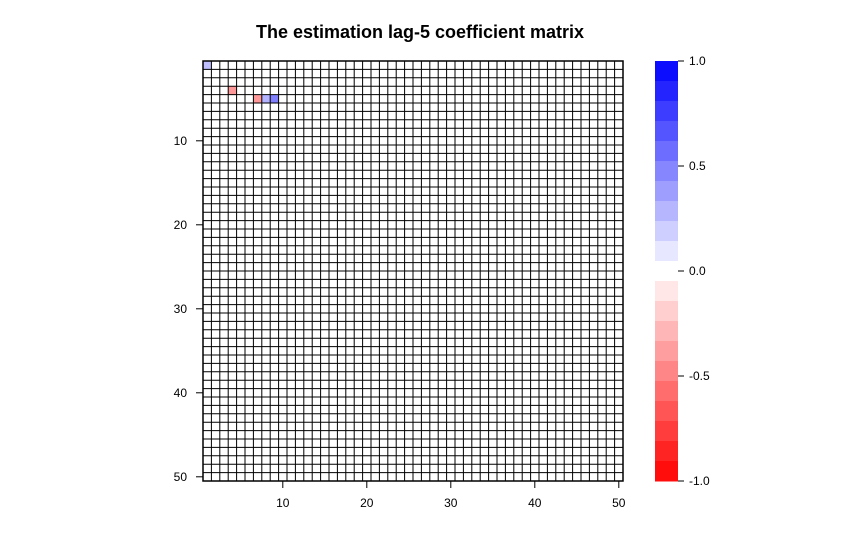 This screenshot has height=539, width=864. What do you see at coordinates (697, 271) in the screenshot?
I see `colorbar-tick-label: 0.0` at bounding box center [697, 271].